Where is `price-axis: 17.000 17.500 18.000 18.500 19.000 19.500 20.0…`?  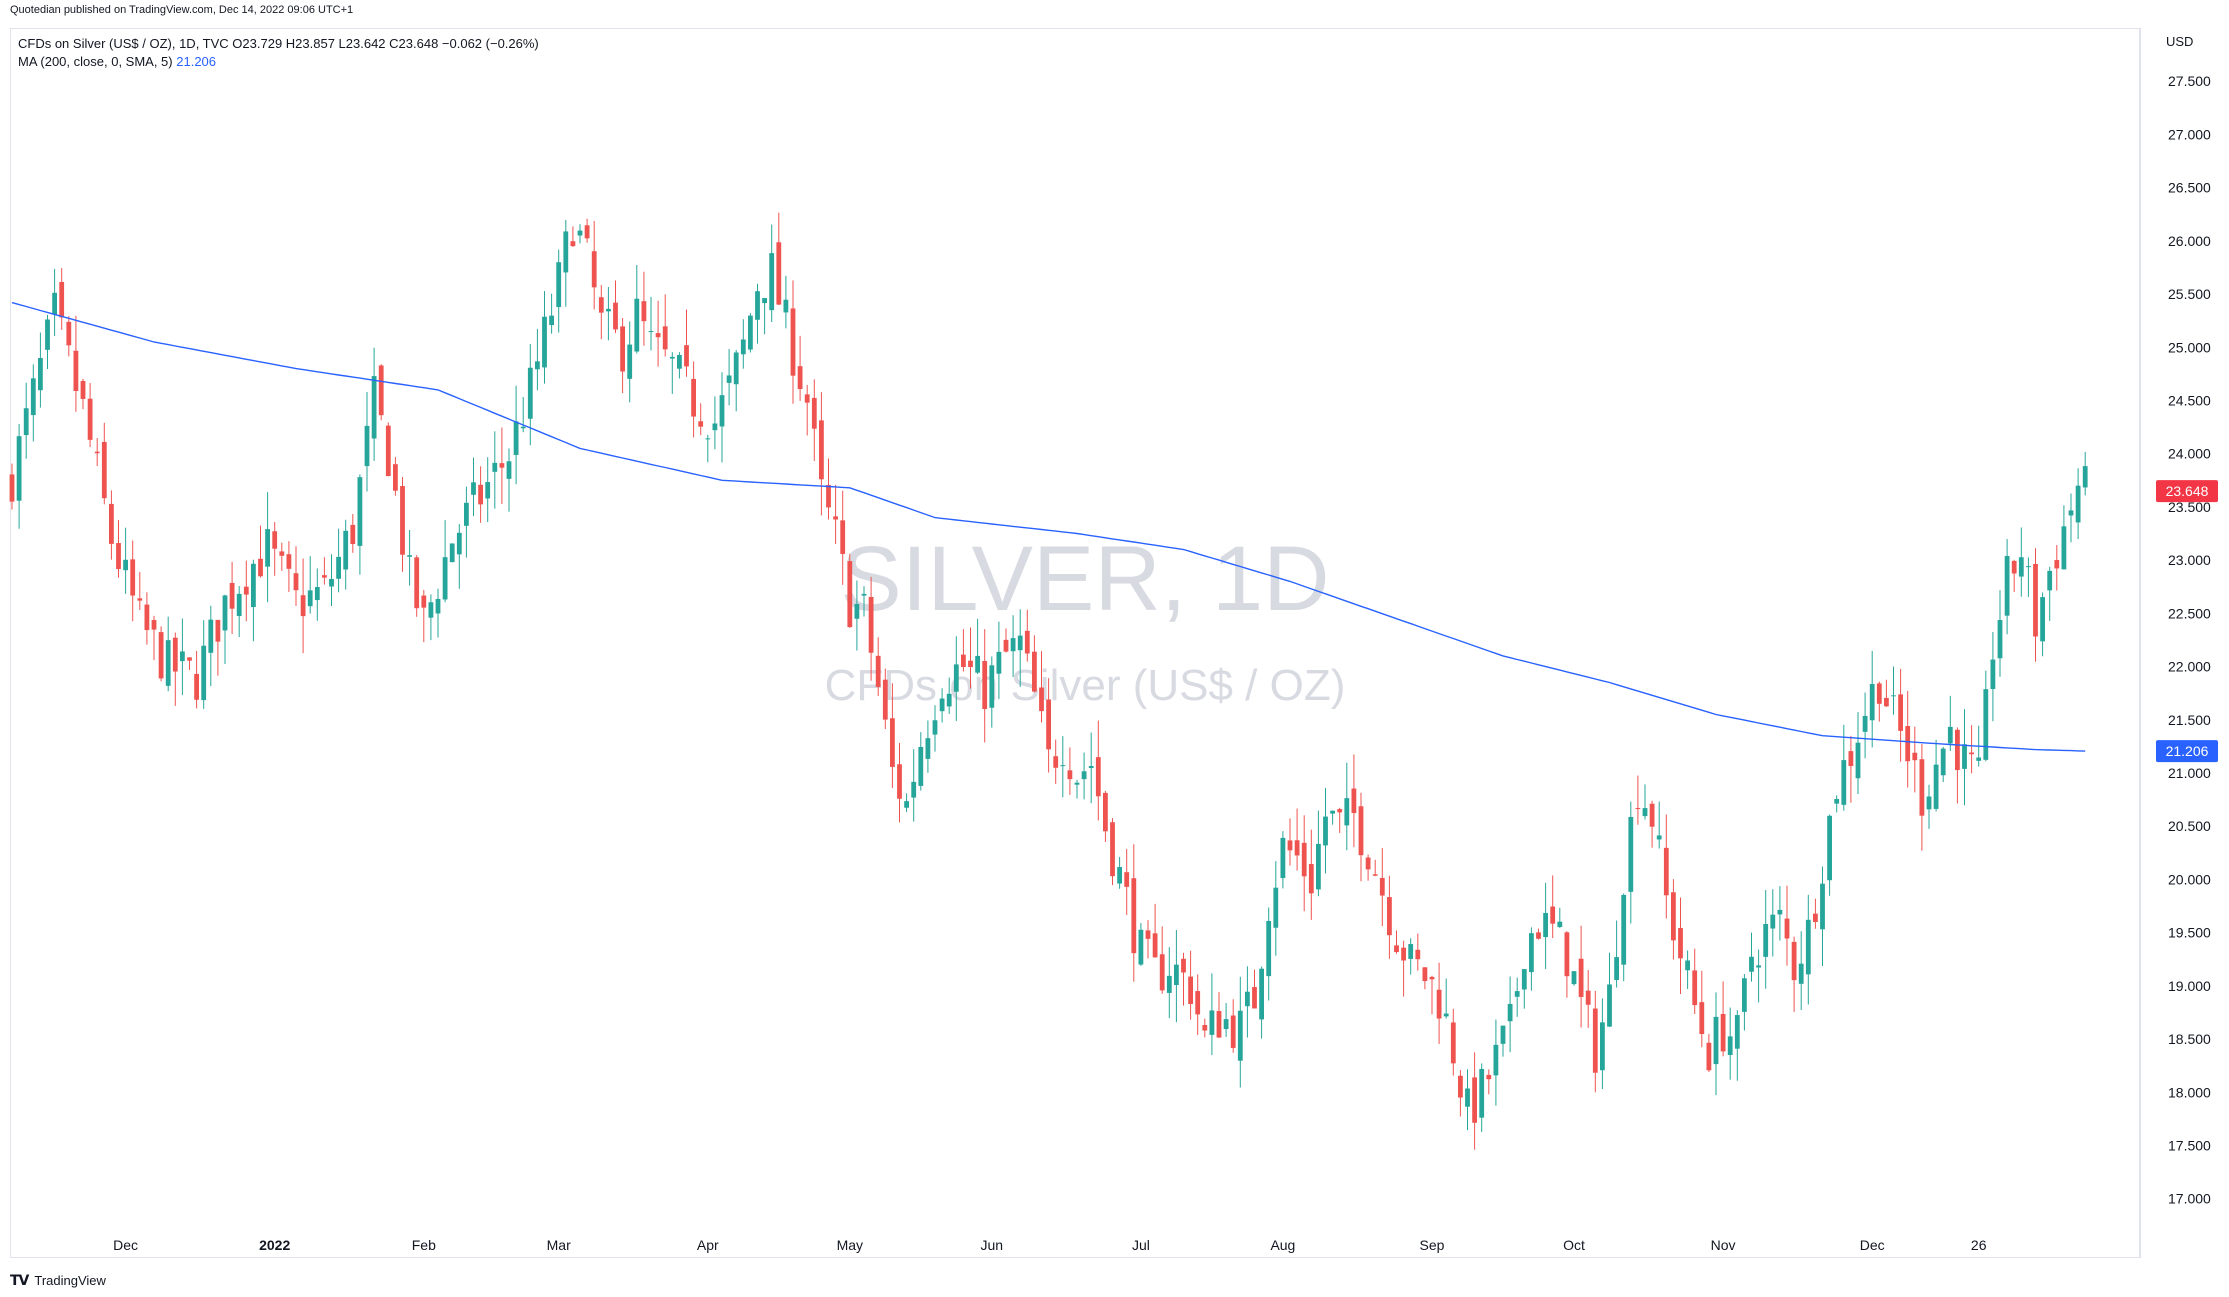
price-axis: 17.000 17.500 18.000 18.500 19.000 19.500 20.0… is located at coordinates (2189, 640).